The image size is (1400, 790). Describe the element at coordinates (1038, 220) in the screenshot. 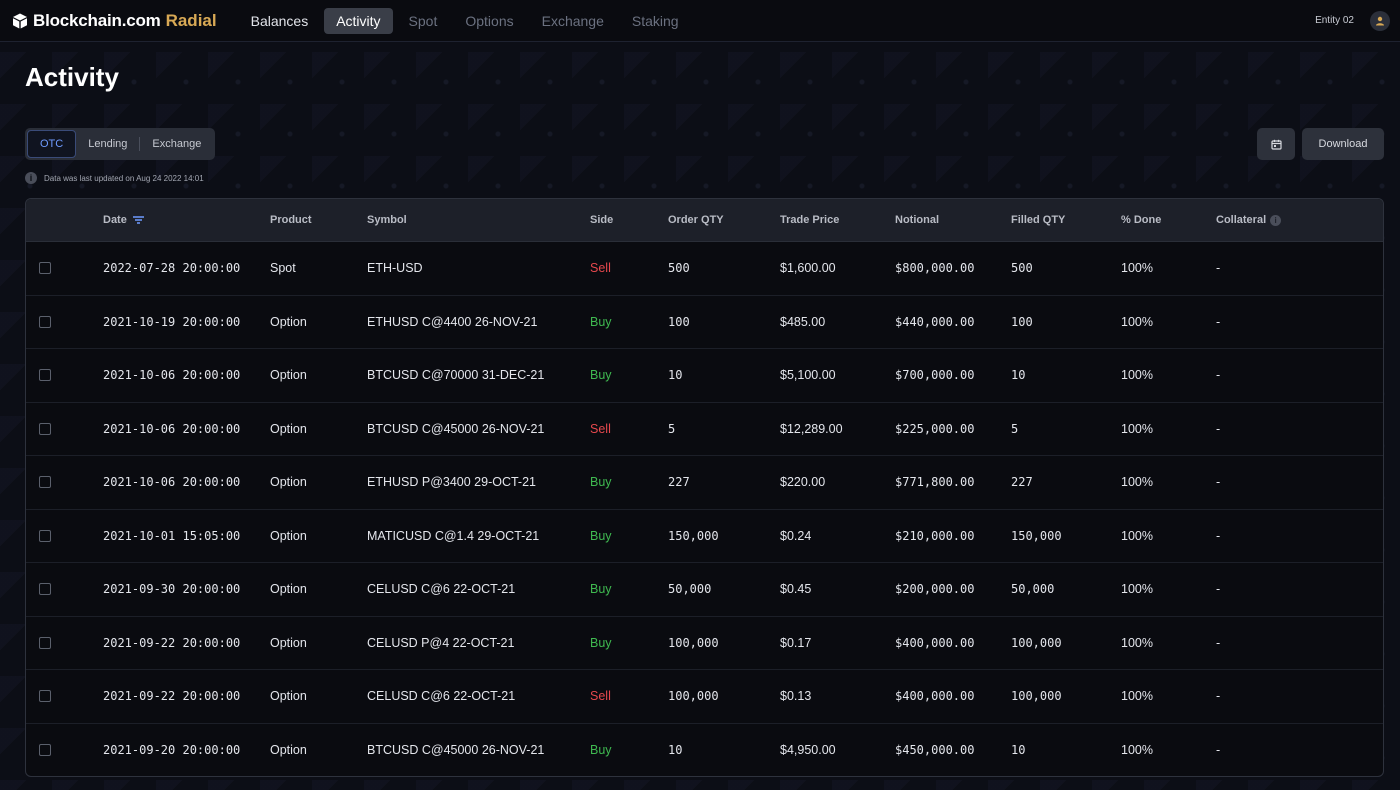

I see `header-filled-qty: Filled QTY` at that location.